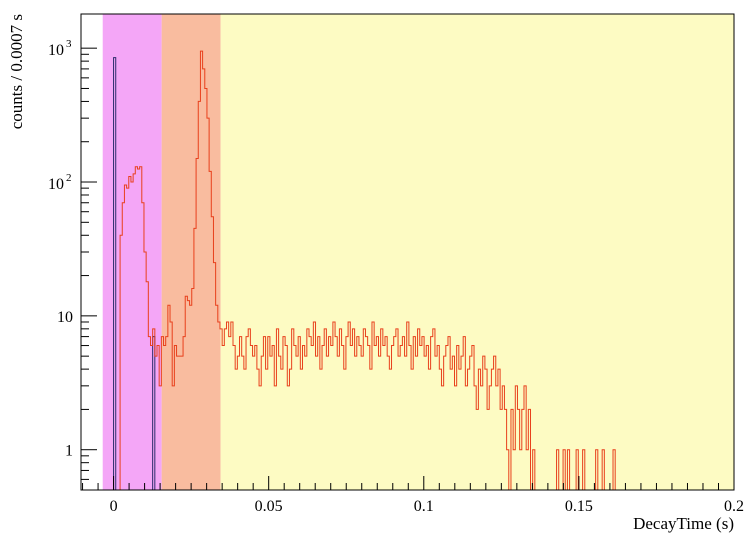 This screenshot has height=539, width=750. Describe the element at coordinates (69, 451) in the screenshot. I see `y-tick-label: 1` at that location.